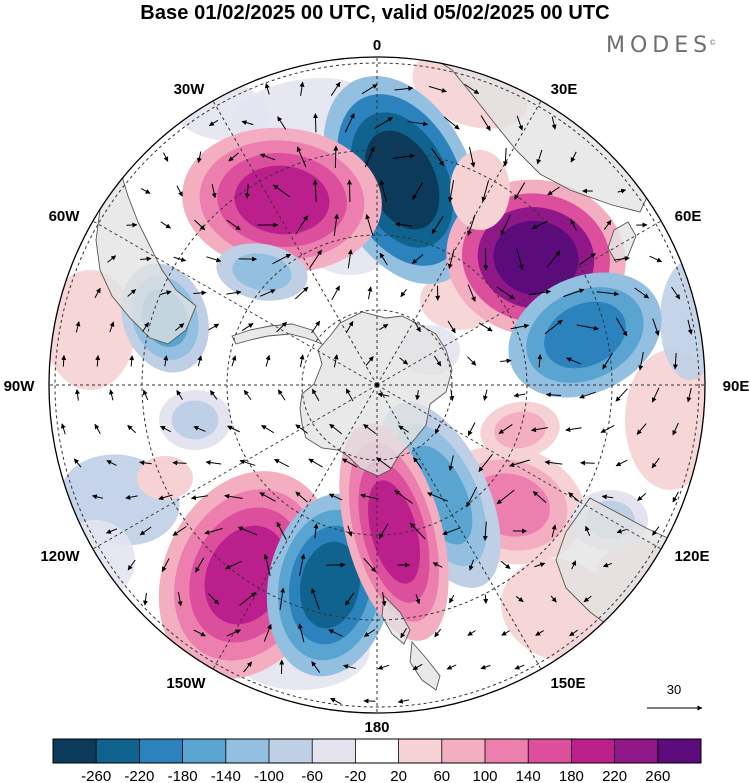 This screenshot has width=750, height=783. Describe the element at coordinates (377, 45) in the screenshot. I see `lon-label-0: 0` at that location.